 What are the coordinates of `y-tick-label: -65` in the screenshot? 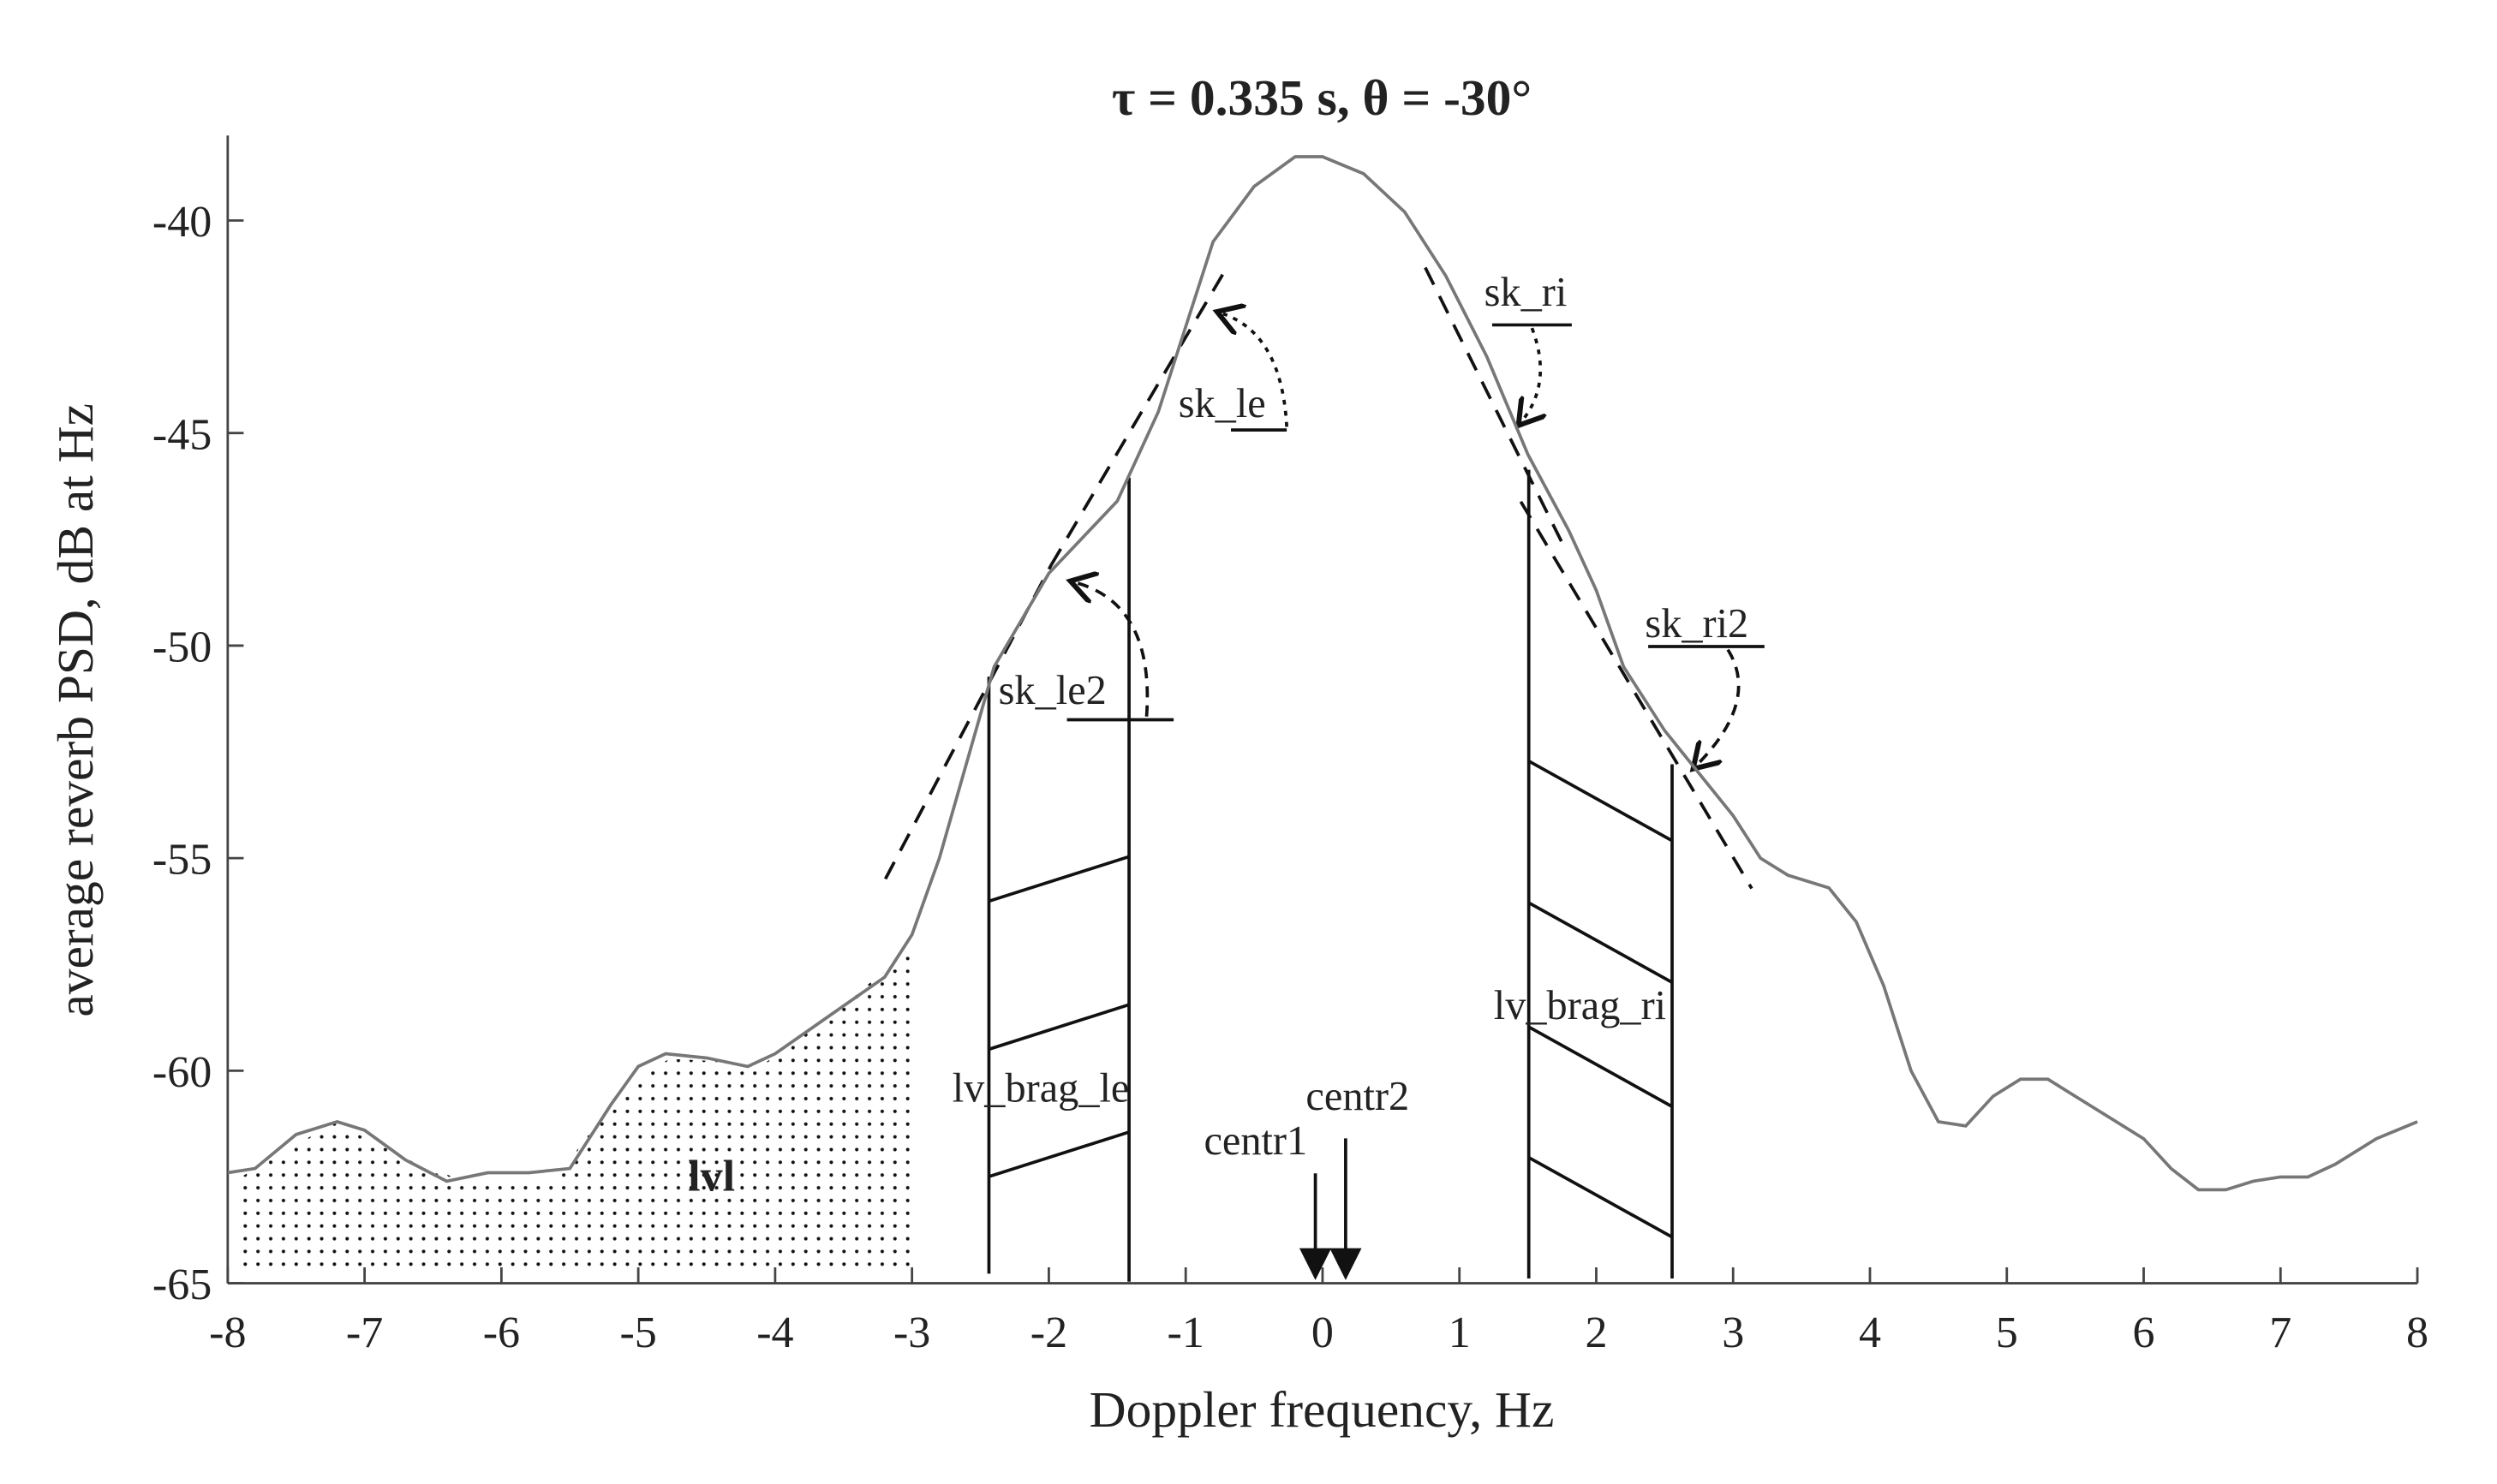 It's located at (182, 1285).